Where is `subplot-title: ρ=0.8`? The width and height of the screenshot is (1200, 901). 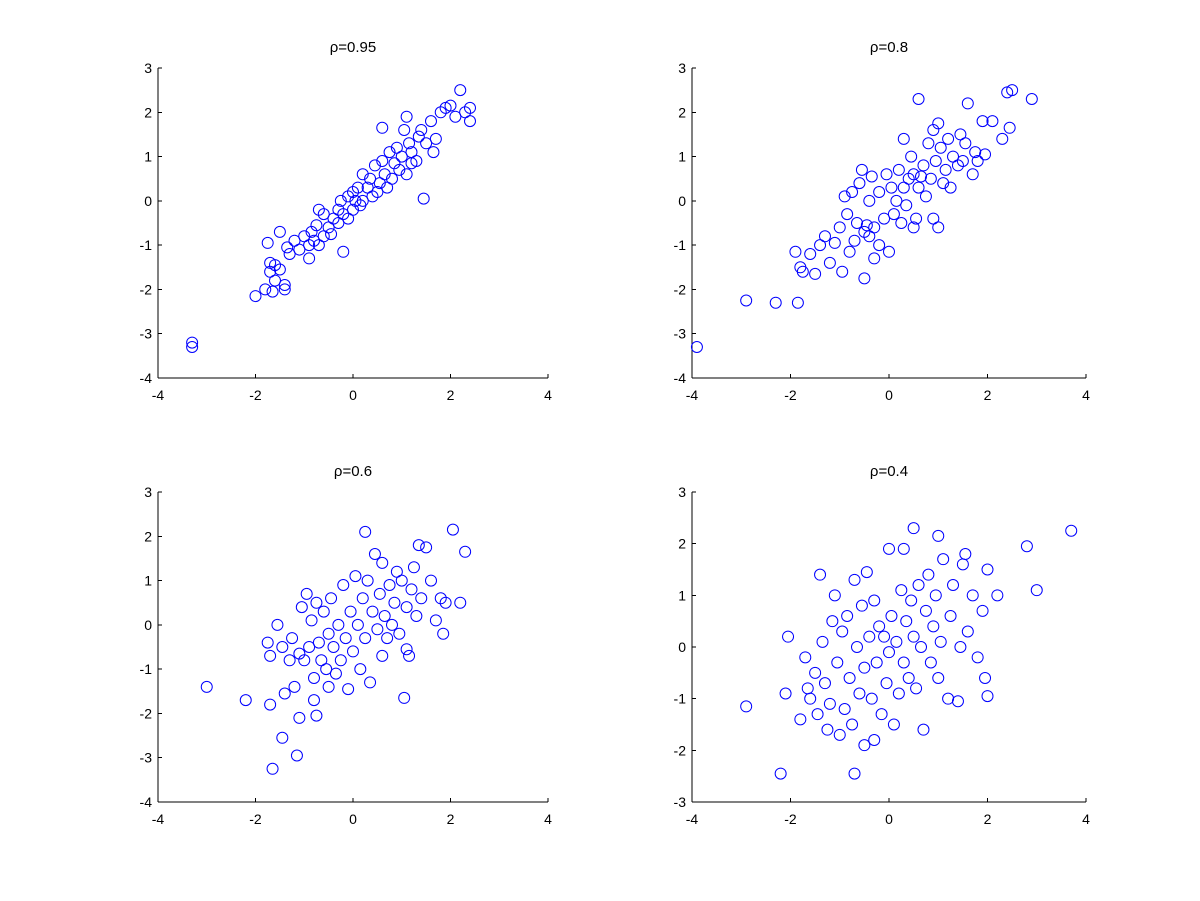 subplot-title: ρ=0.8 is located at coordinates (889, 47).